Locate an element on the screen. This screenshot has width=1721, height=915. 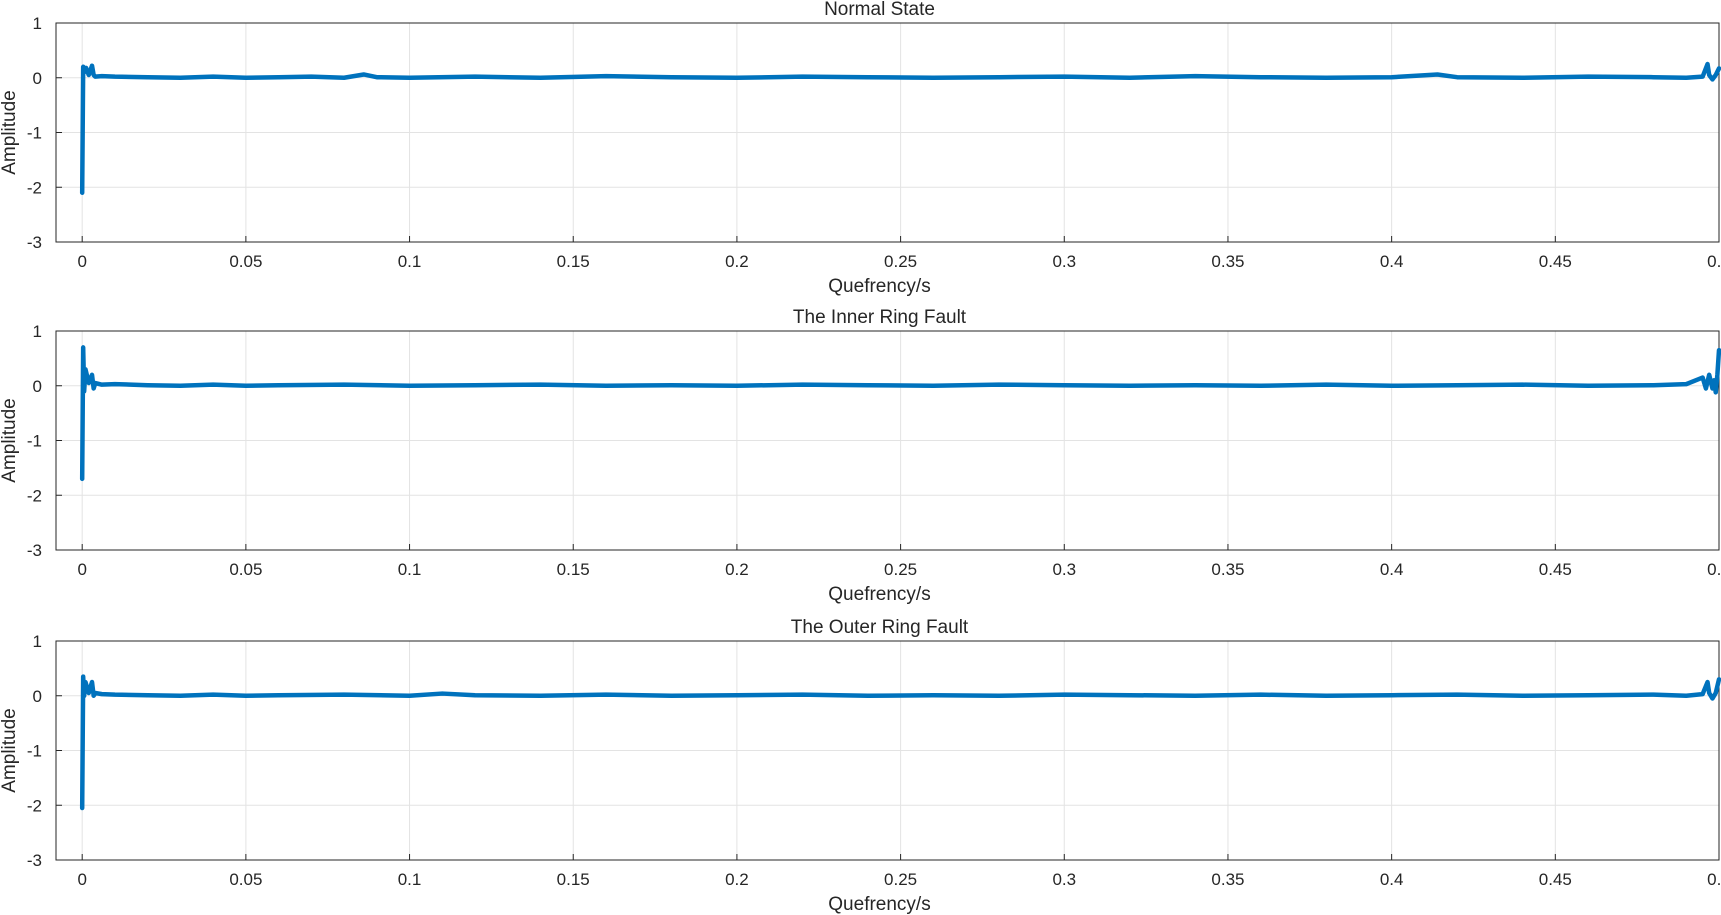
plot-title: The Inner Ring Fault is located at coordinates (880, 317).